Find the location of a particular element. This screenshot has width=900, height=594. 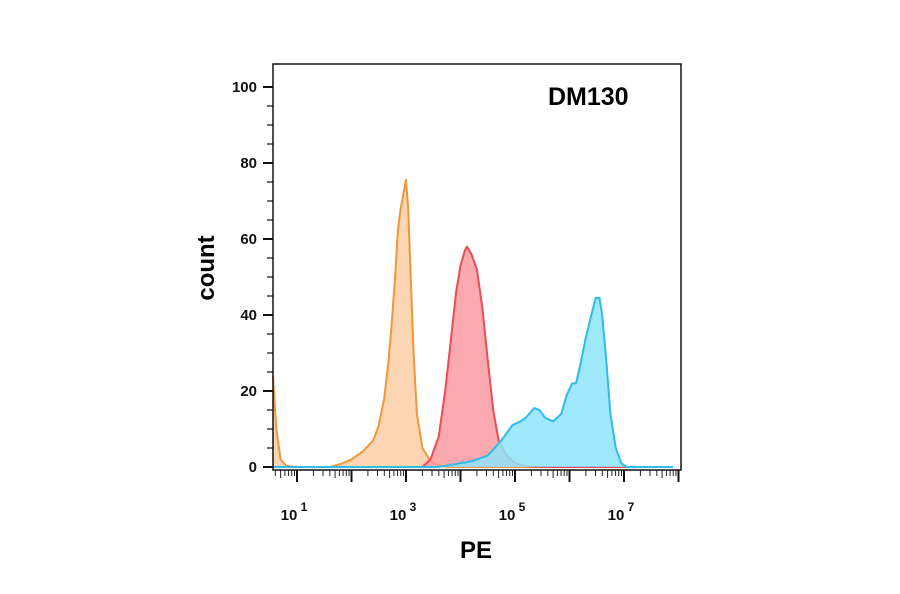

y-tick-label: 20 is located at coordinates (248, 391).